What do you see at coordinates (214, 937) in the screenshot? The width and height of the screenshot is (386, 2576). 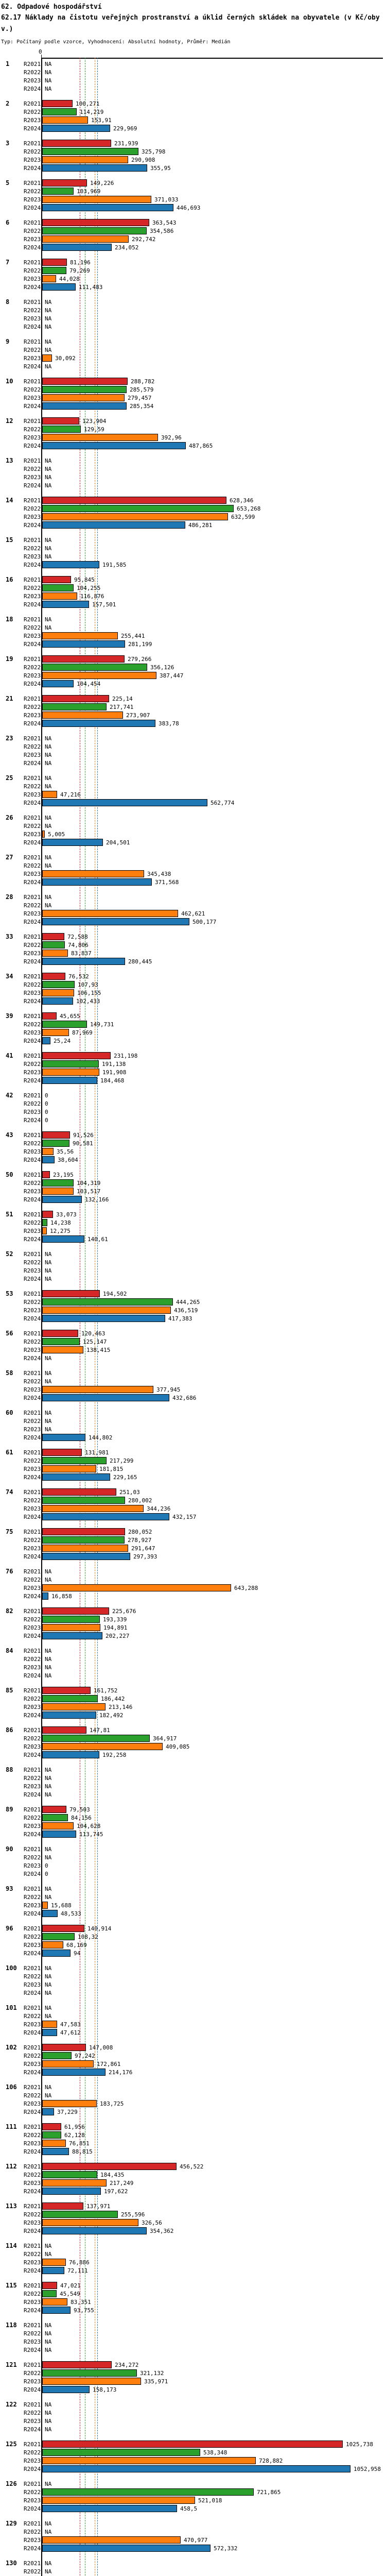 I see `bar-zone: 72,588` at bounding box center [214, 937].